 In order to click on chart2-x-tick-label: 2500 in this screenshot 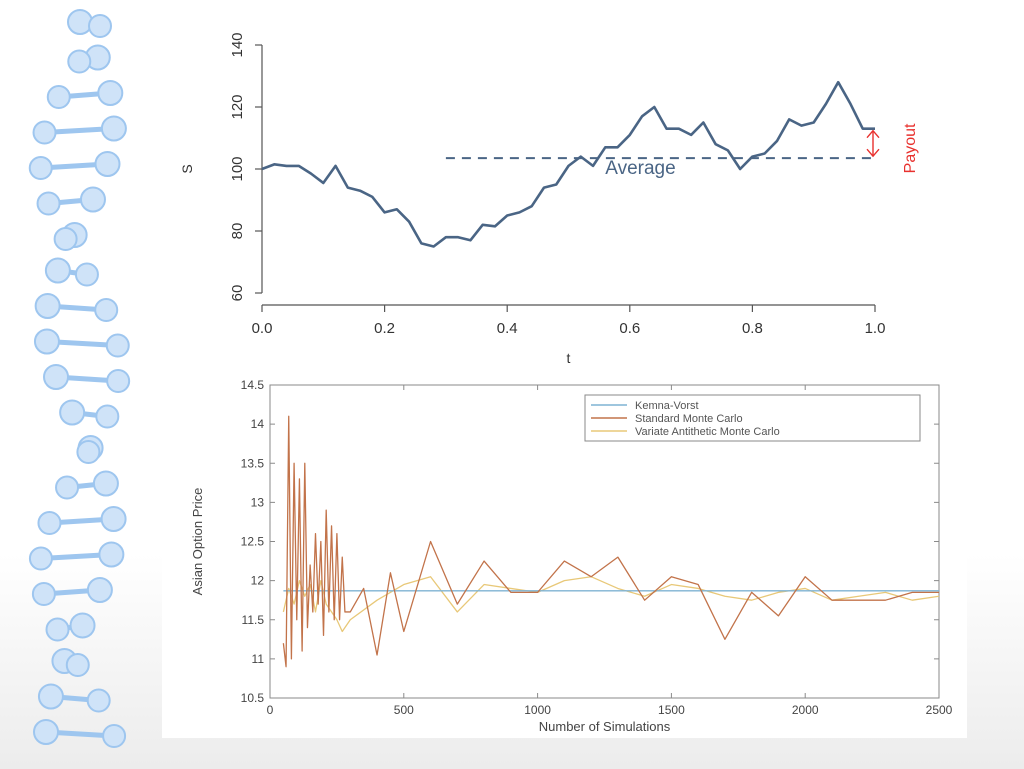, I will do `click(939, 710)`.